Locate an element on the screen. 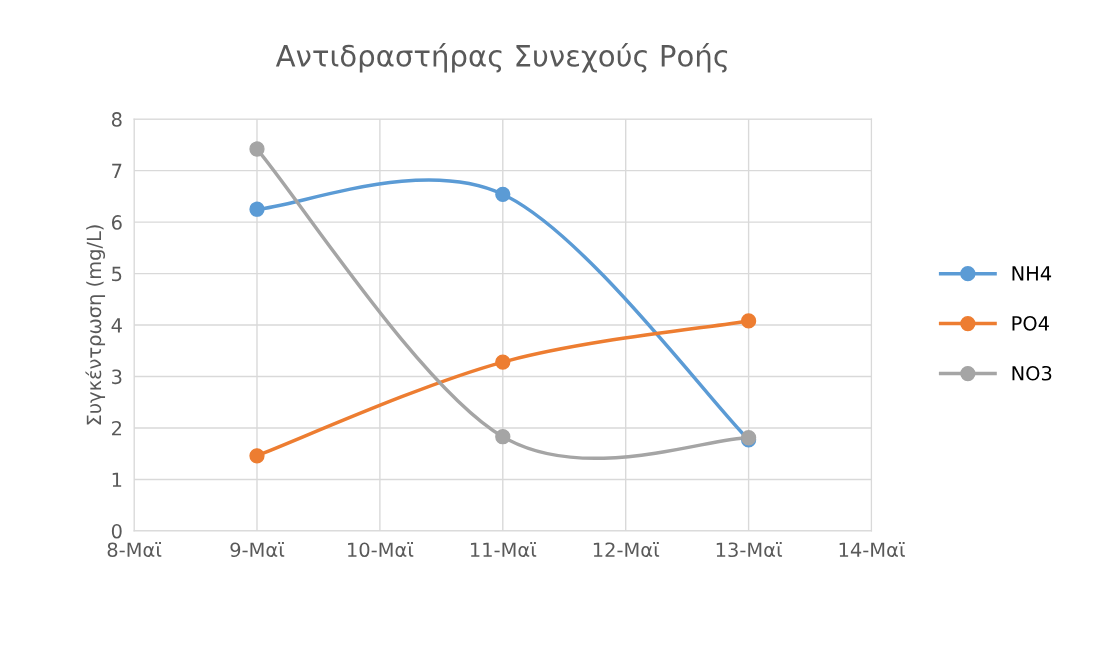  y-tick-label: 6 is located at coordinates (116, 222).